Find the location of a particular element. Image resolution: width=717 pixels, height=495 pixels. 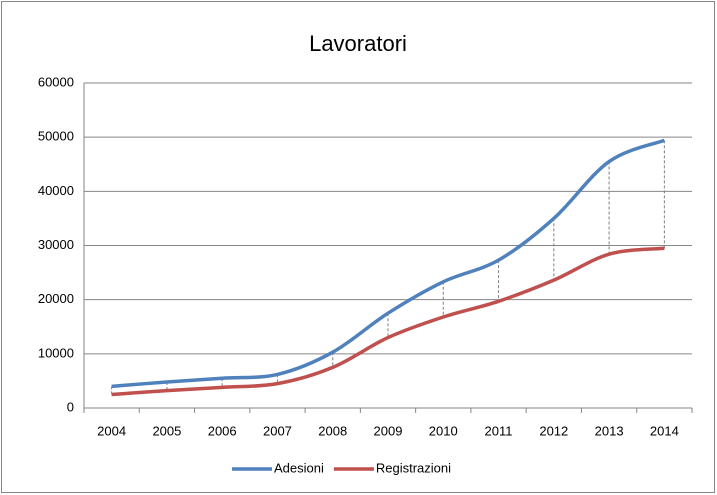

y-tick-label: 40000 is located at coordinates (56, 190).